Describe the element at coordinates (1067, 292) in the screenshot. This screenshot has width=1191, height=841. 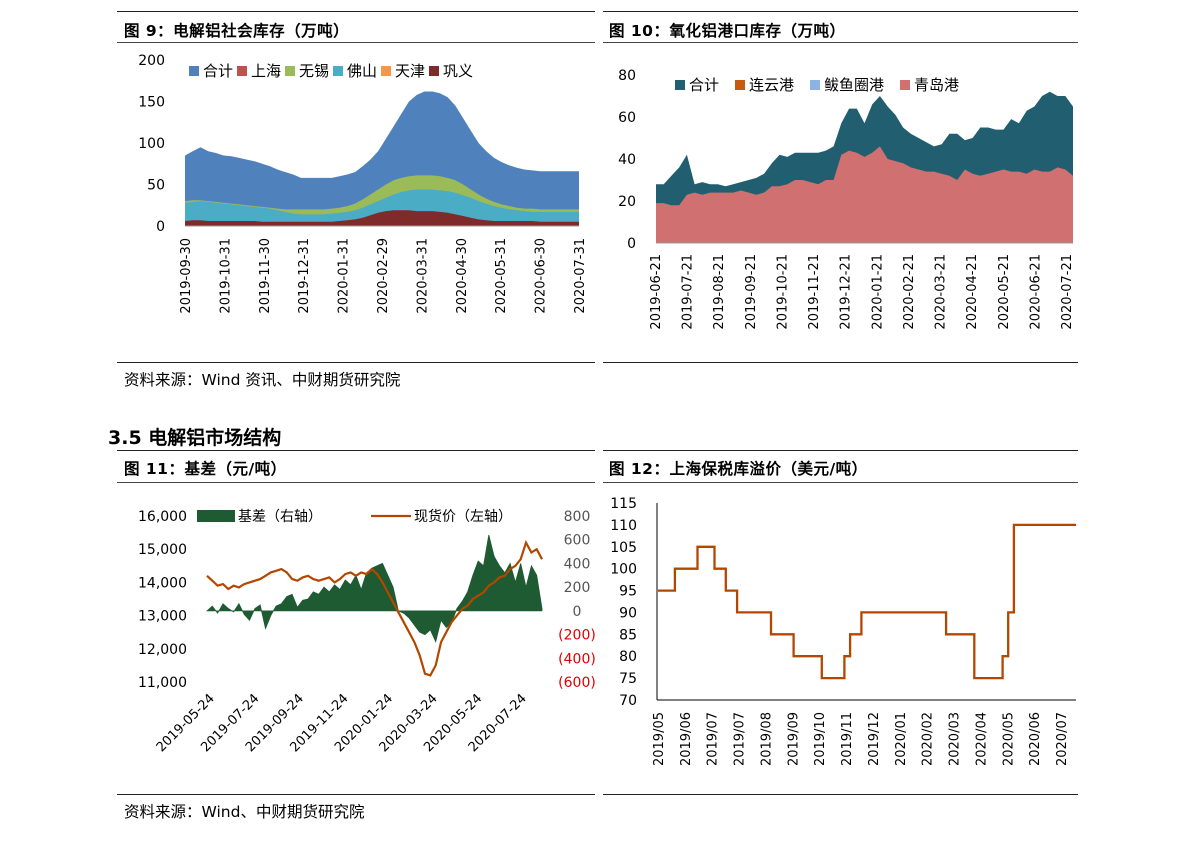
I see `fig10-xtick-13: 2020-07-21` at that location.